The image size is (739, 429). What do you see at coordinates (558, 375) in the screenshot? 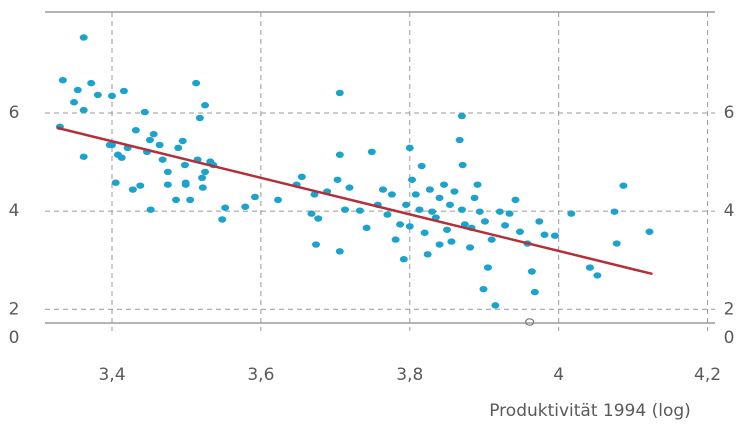
I see `x-tick-label: 4` at bounding box center [558, 375].